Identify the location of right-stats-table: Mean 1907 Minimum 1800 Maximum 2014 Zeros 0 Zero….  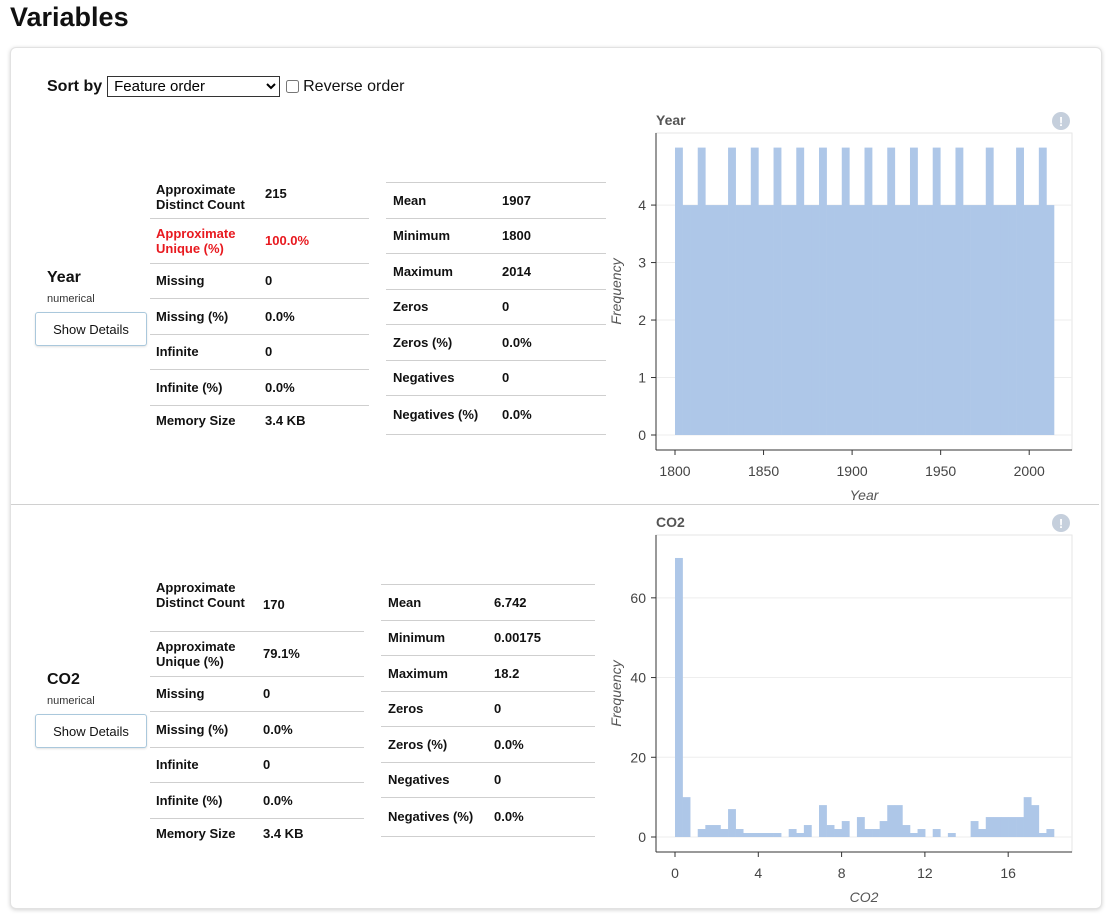
(496, 308).